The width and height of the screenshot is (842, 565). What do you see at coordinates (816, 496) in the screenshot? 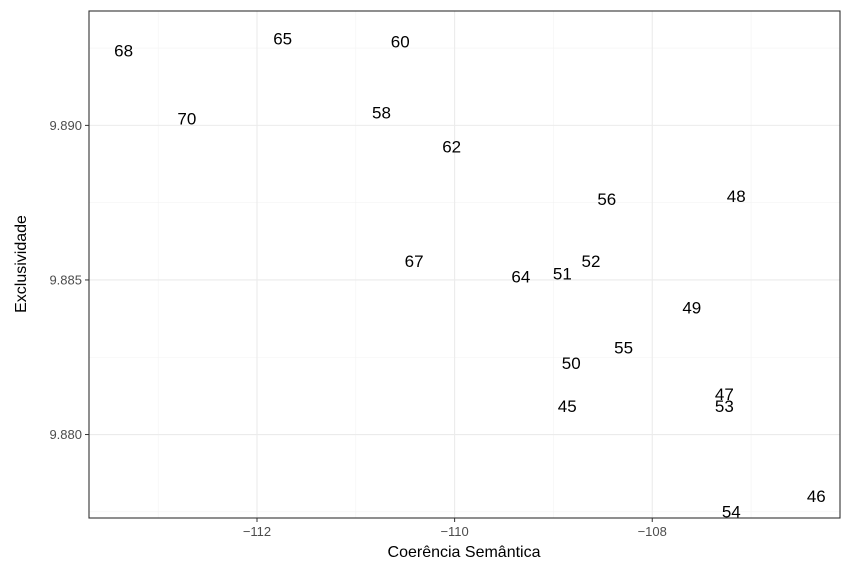
I see `point-label-46: 46` at bounding box center [816, 496].